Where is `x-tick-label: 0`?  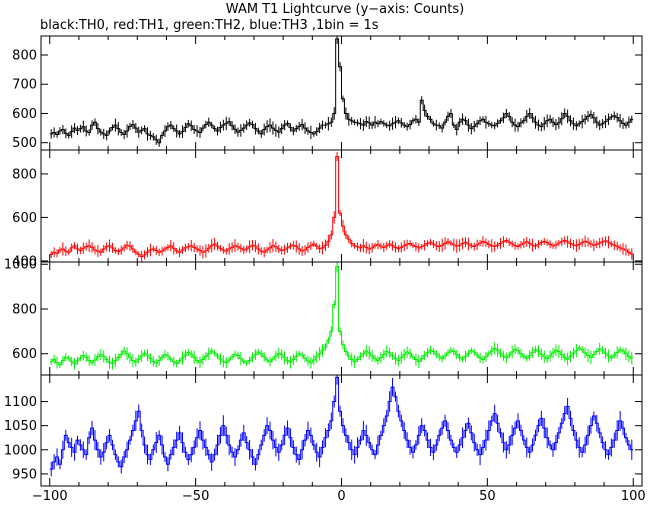 x-tick-label: 0 is located at coordinates (341, 496).